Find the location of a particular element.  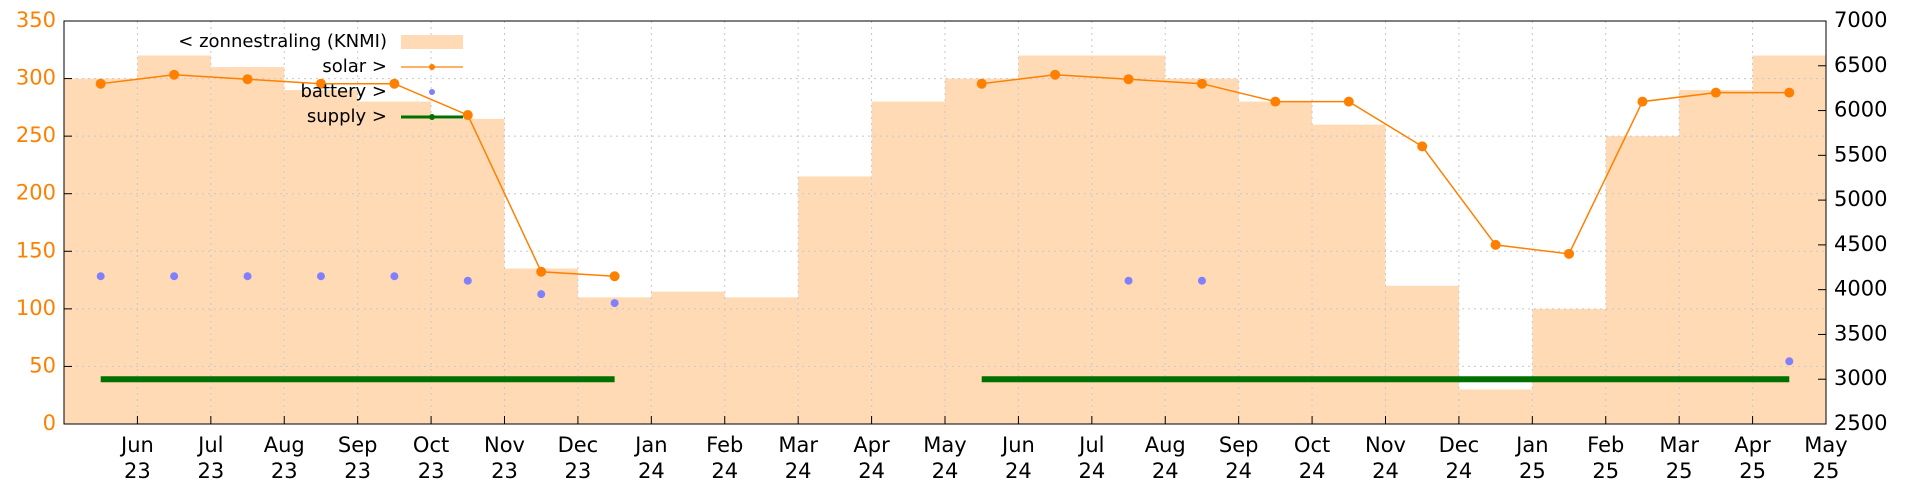

y-tick-label: 250 is located at coordinates (36, 135).